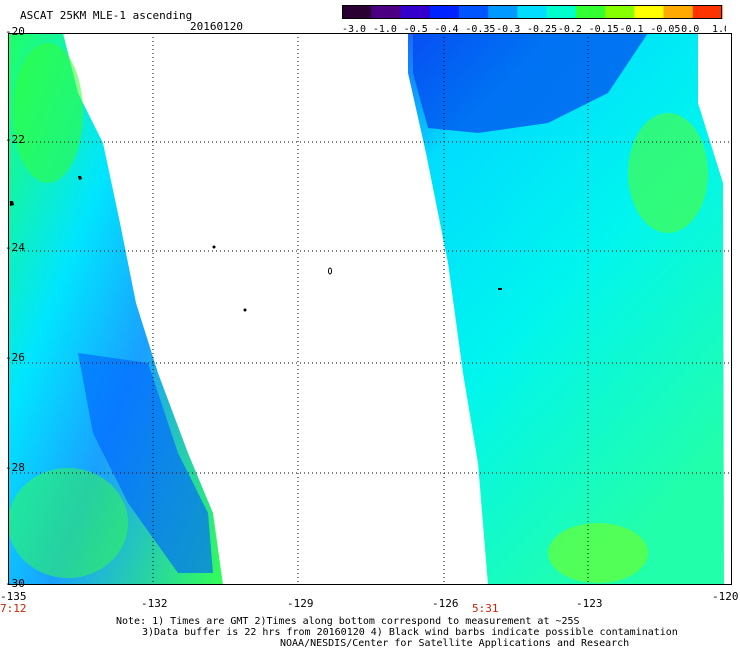 The image size is (740, 650). I want to click on lon-label: -129, so click(300, 603).